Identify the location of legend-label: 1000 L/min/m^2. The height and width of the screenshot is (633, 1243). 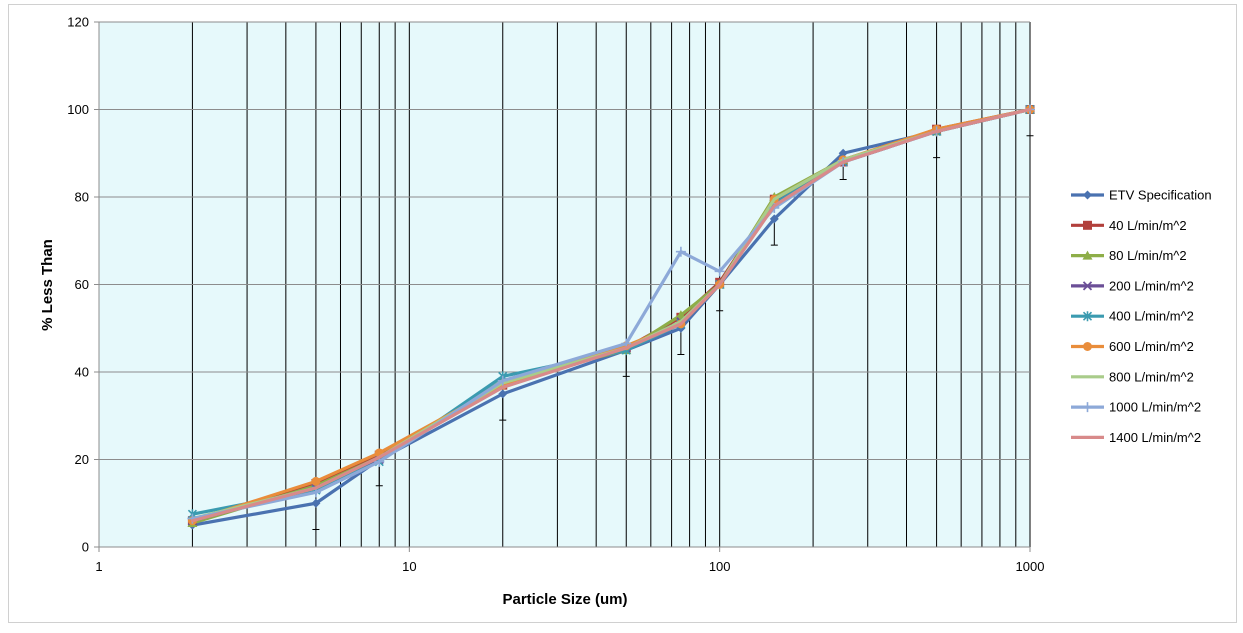
(1155, 407).